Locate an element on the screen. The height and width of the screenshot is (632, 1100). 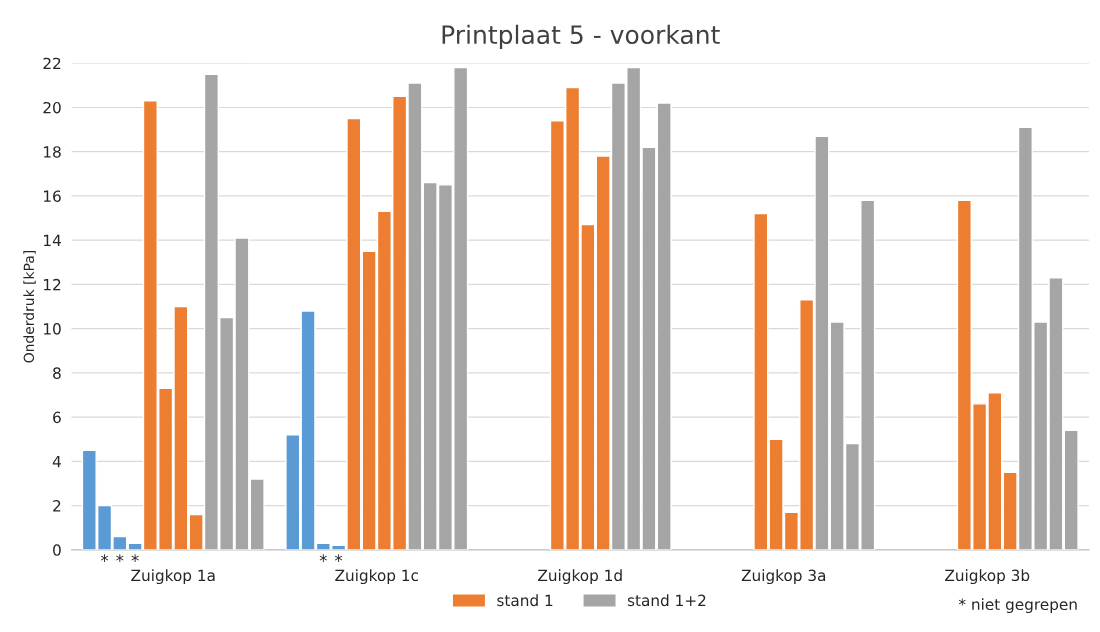
y-tick-label: 18 is located at coordinates (52, 152).